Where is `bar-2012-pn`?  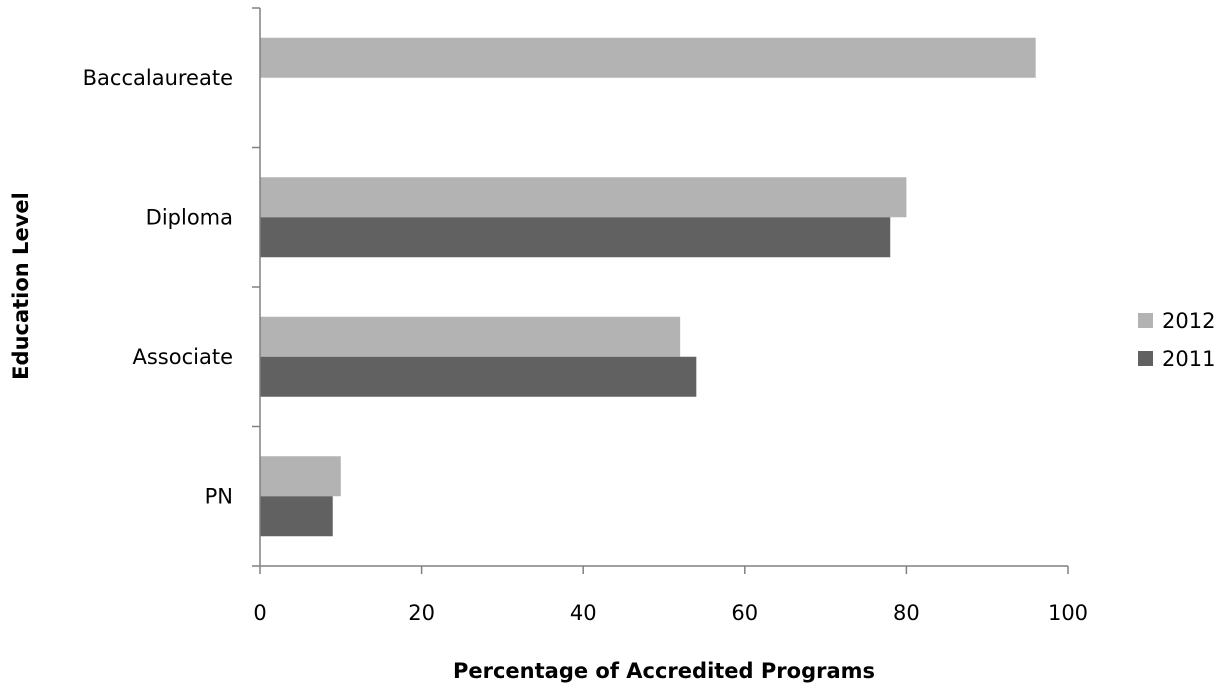
bar-2012-pn is located at coordinates (300, 476).